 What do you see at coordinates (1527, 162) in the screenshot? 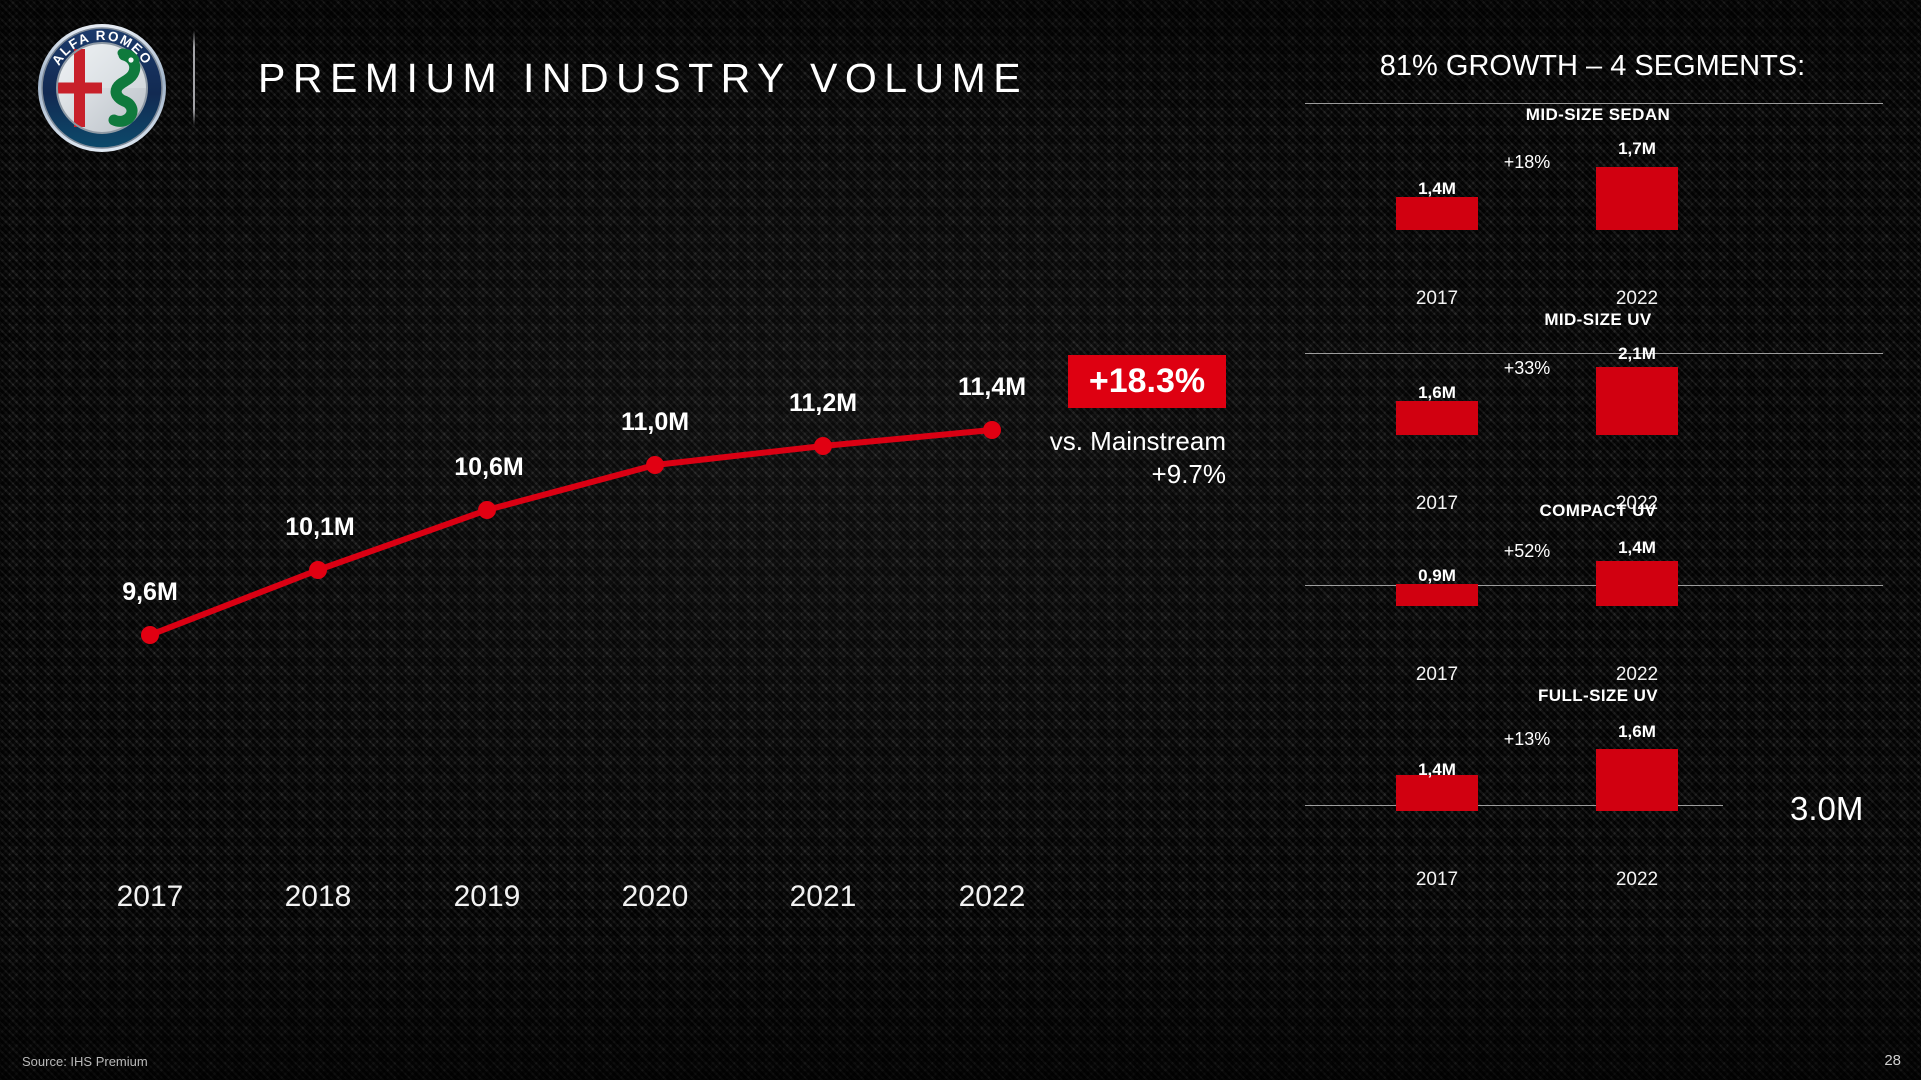
I see `growth-mid-size-sedan: +18%` at bounding box center [1527, 162].